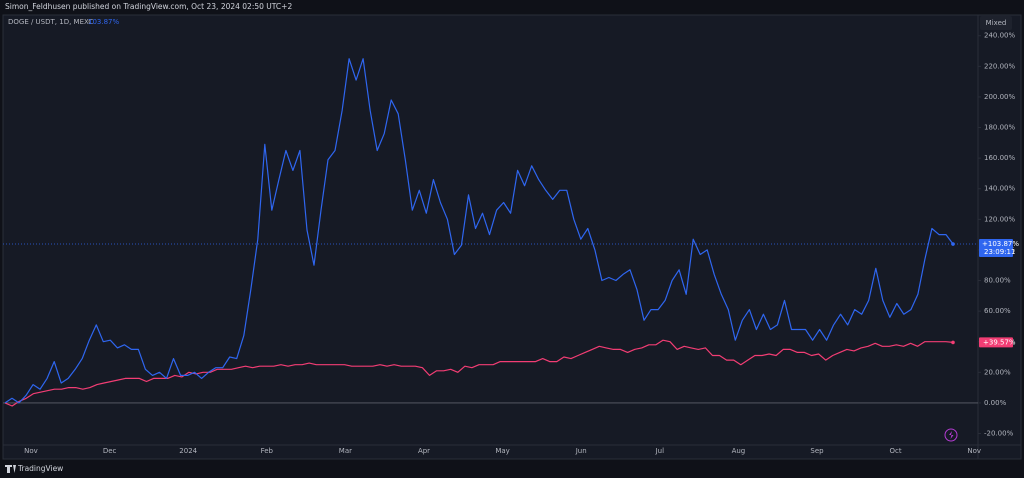 The height and width of the screenshot is (478, 1024). Describe the element at coordinates (999, 252) in the screenshot. I see `countdown: 23:09:11` at that location.